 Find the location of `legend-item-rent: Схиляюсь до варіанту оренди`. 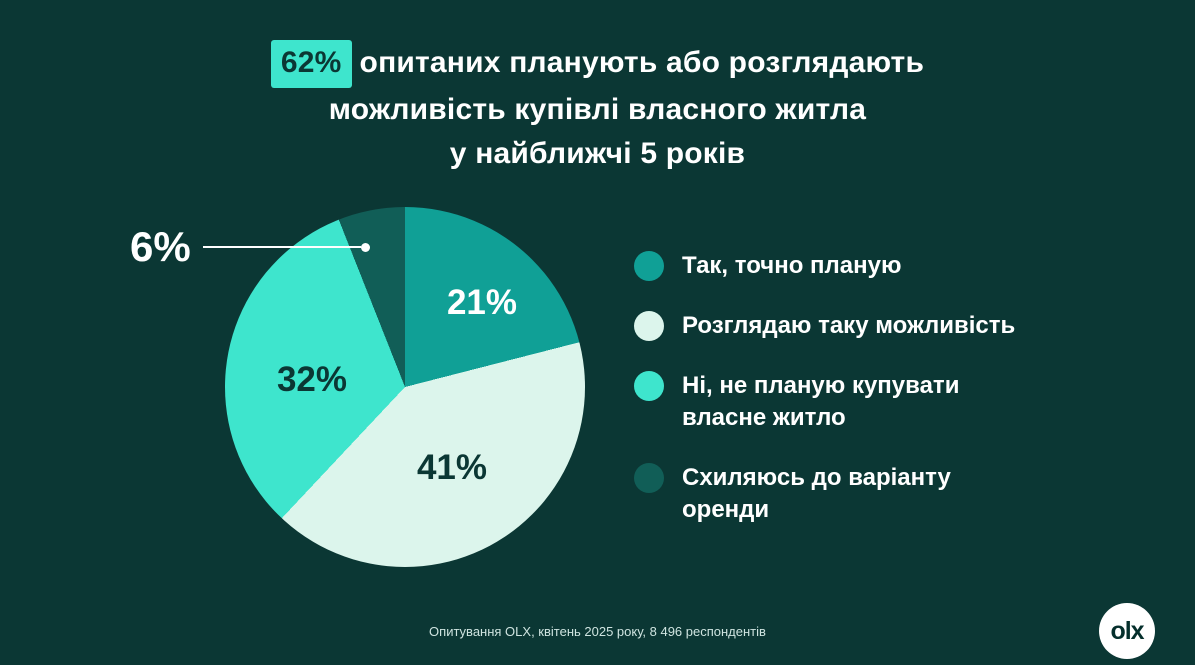

legend-item-rent: Схиляюсь до варіанту оренди is located at coordinates (824, 494).